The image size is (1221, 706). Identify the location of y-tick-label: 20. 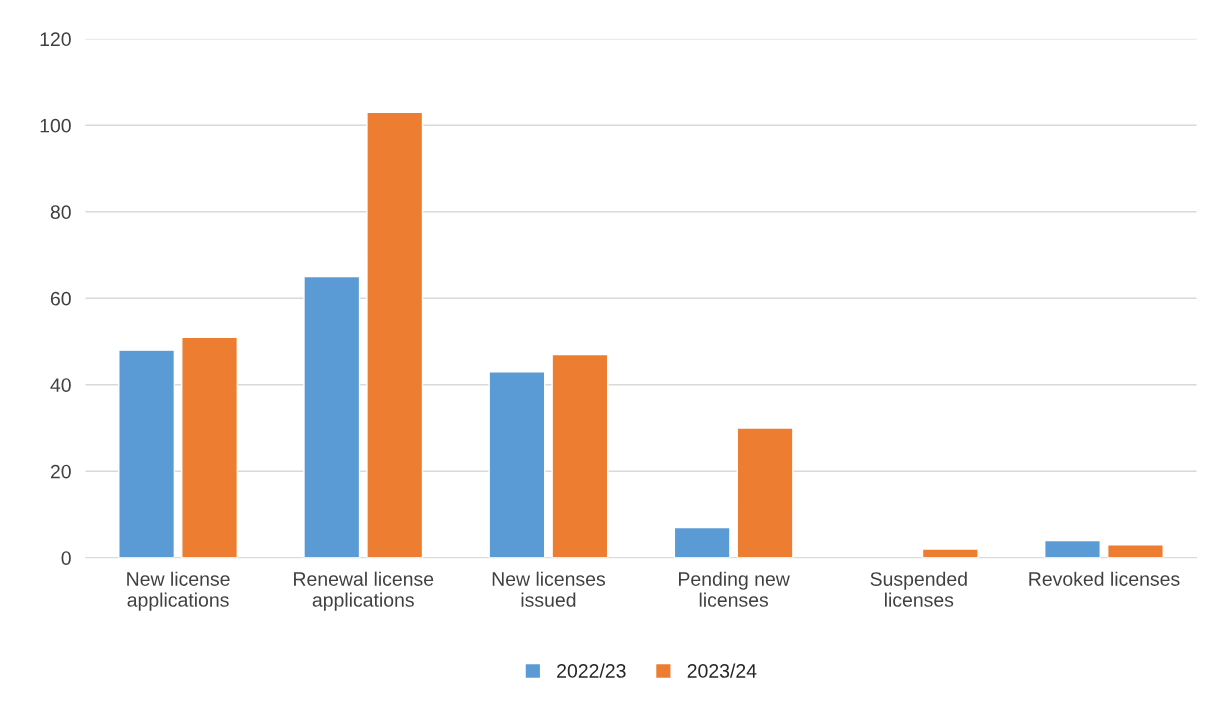
(60, 471).